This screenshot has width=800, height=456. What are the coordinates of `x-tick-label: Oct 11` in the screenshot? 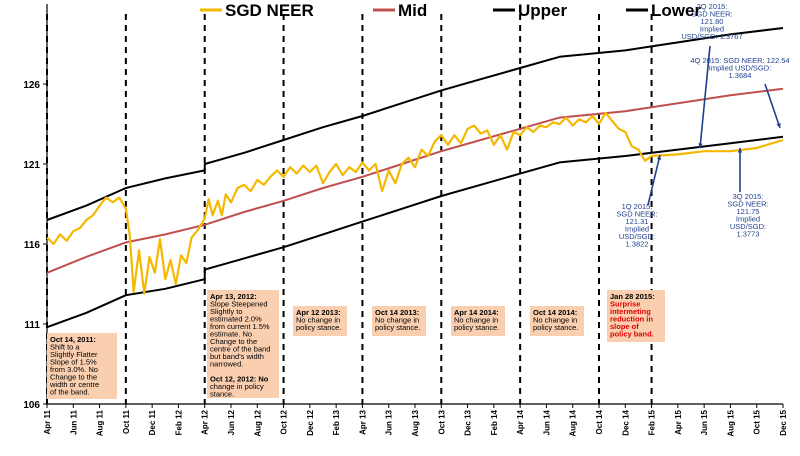 It's located at (126, 421).